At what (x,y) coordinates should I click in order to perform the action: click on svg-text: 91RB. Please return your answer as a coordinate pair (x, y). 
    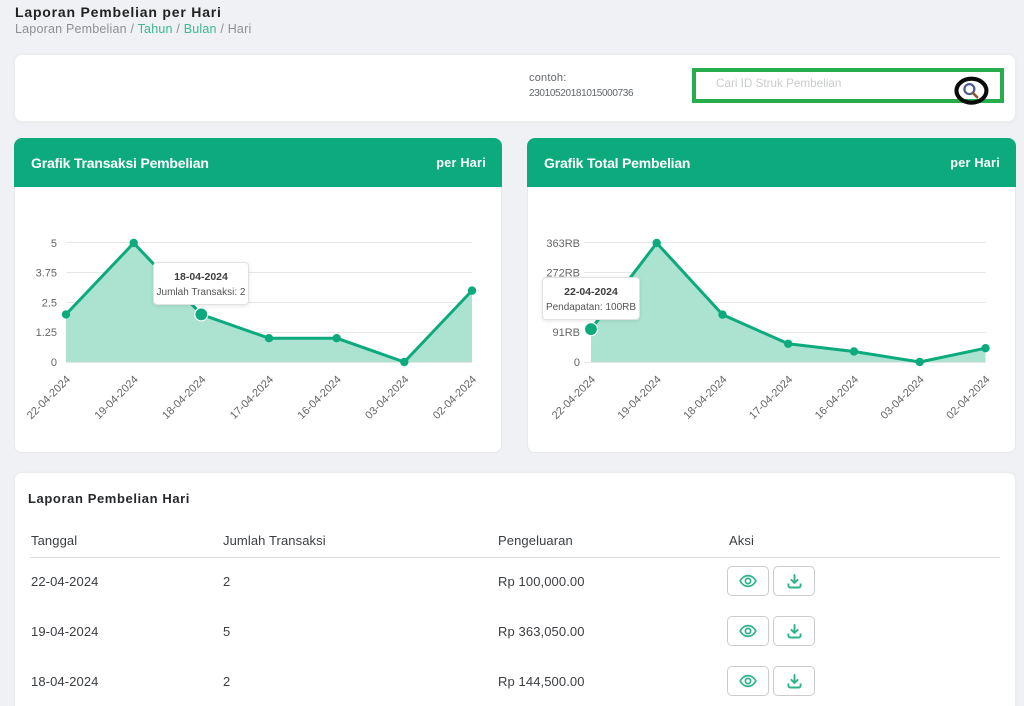
    Looking at the image, I should click on (566, 333).